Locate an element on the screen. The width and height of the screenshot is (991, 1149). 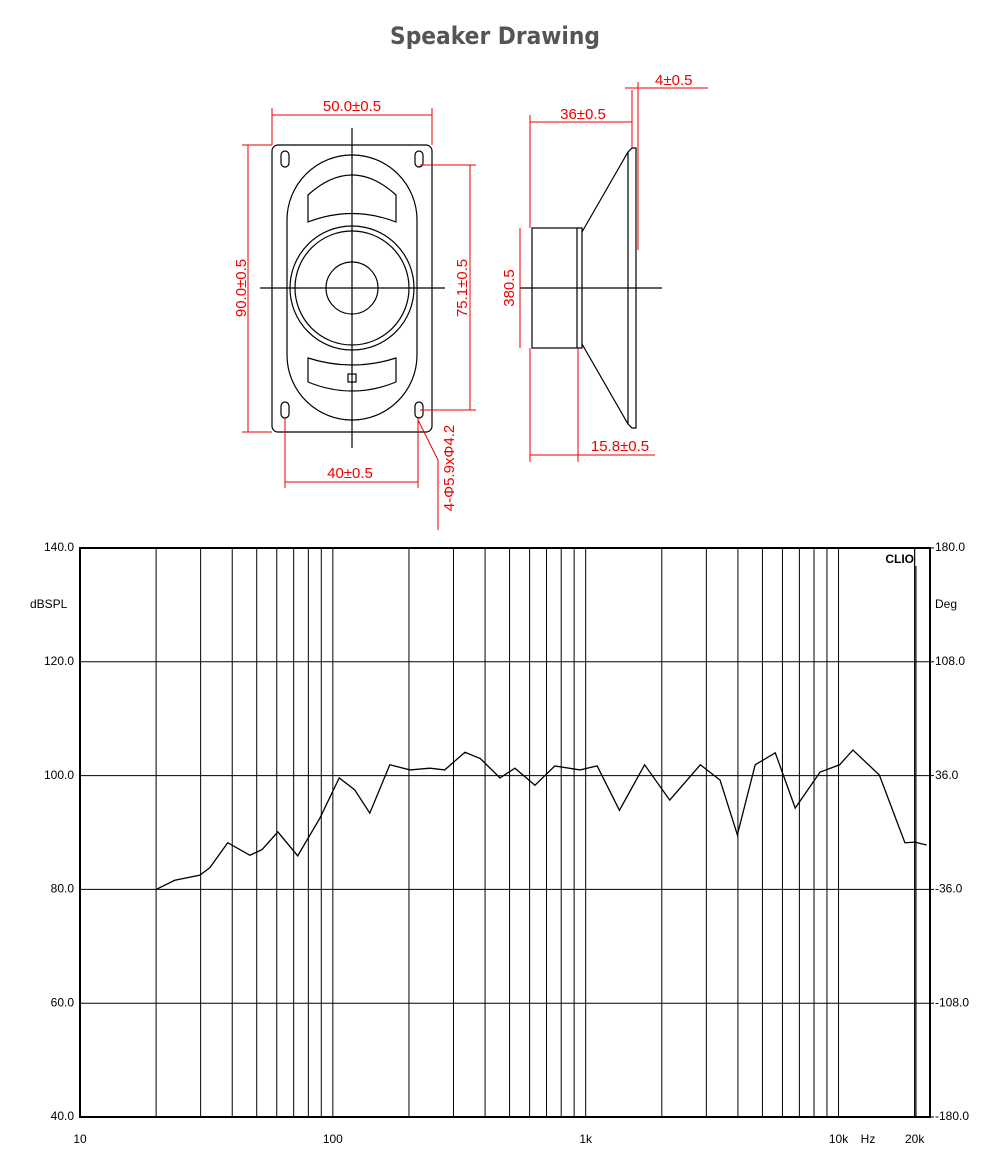
dimension-label: 36±0.5 is located at coordinates (583, 114).